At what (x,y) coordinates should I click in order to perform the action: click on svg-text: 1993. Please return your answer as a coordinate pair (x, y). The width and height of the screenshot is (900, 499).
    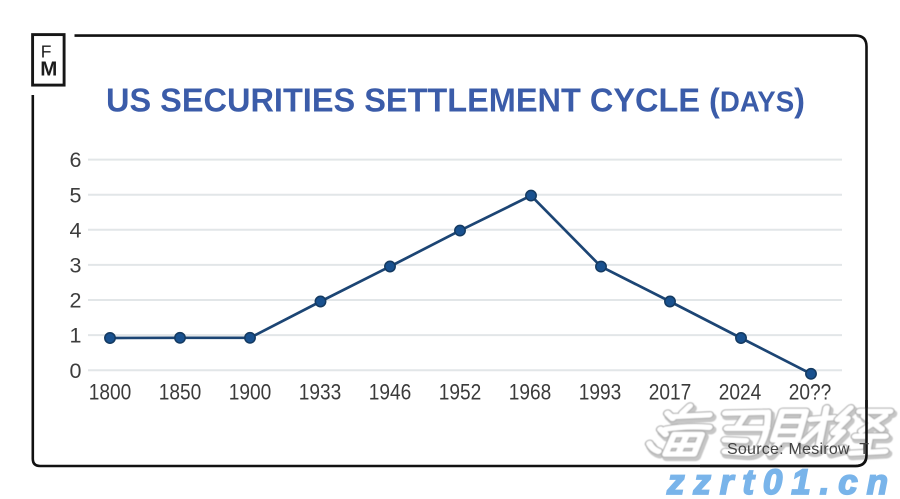
    Looking at the image, I should click on (600, 392).